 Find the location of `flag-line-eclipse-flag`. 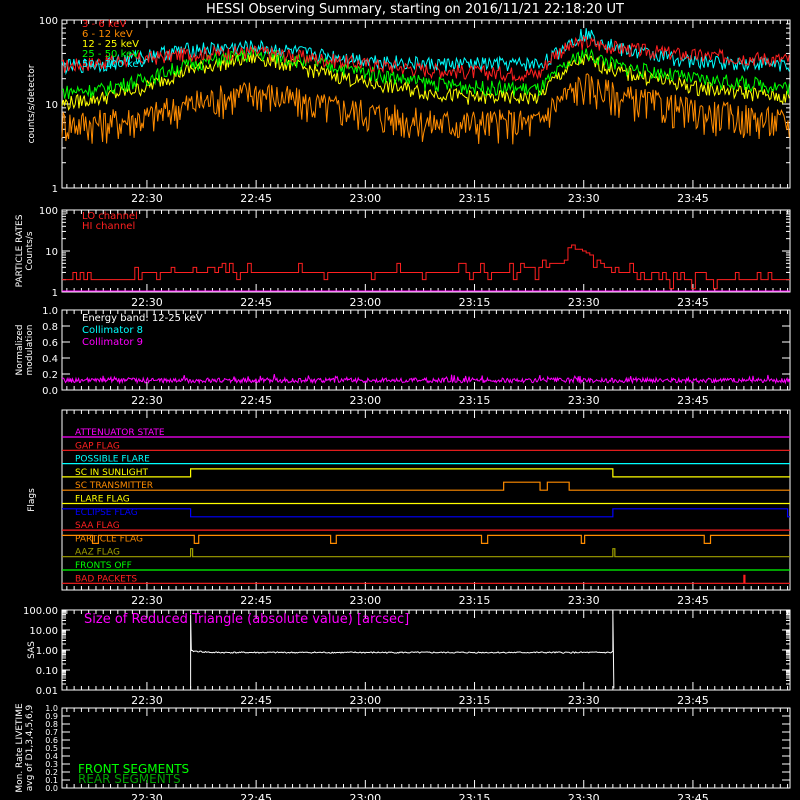

flag-line-eclipse-flag is located at coordinates (426, 513).